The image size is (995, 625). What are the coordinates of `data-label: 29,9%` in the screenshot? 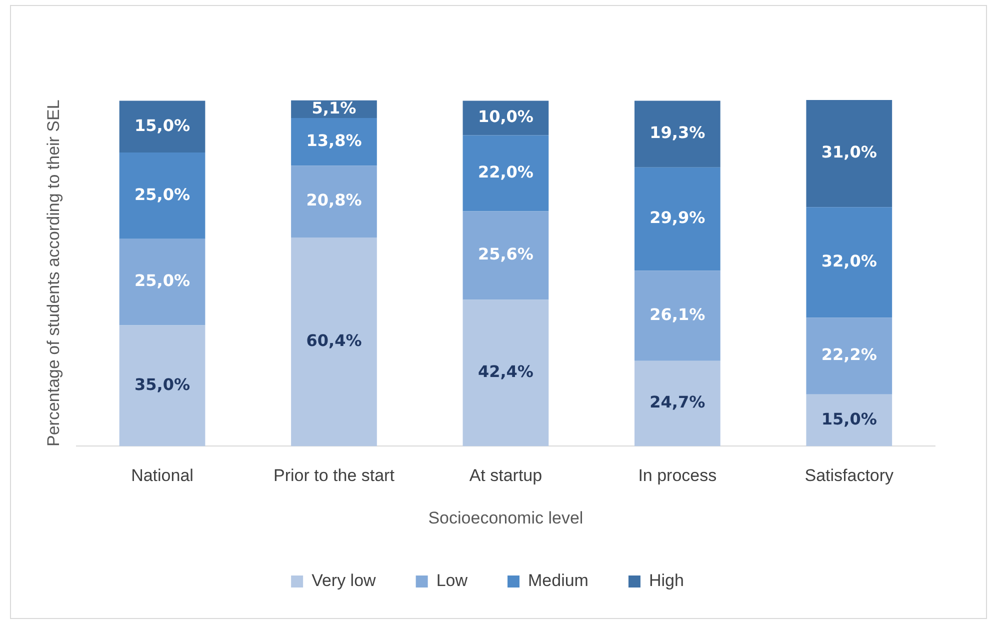 It's located at (678, 218).